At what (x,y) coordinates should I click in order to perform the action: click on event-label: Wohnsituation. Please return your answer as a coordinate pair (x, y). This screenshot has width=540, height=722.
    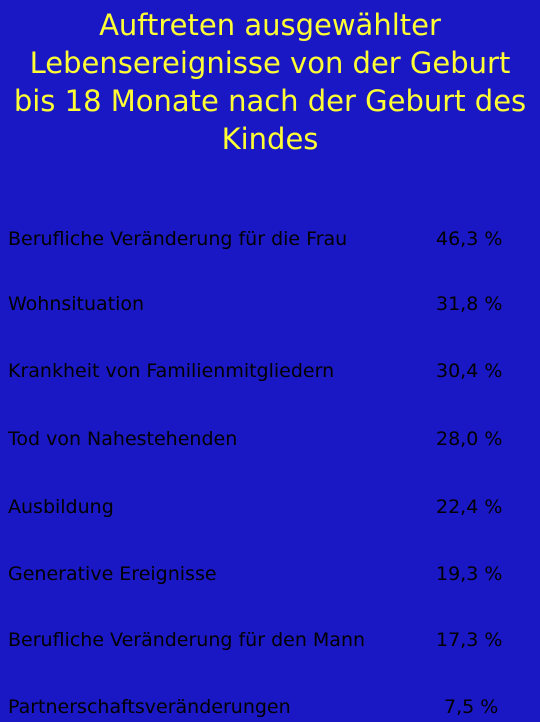
    Looking at the image, I should click on (76, 304).